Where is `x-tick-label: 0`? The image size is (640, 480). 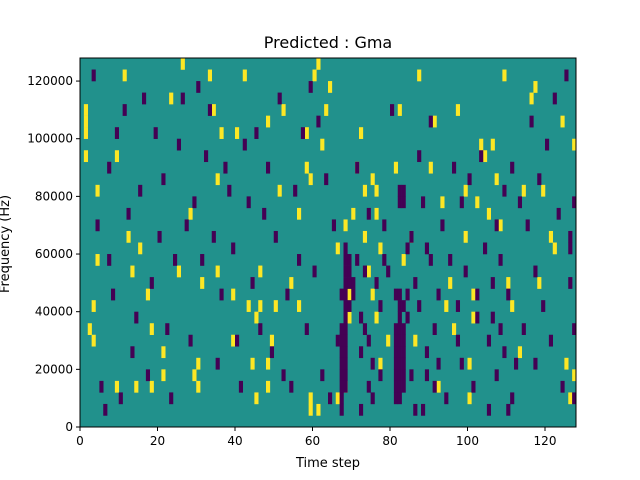
x-tick-label: 0 is located at coordinates (80, 441).